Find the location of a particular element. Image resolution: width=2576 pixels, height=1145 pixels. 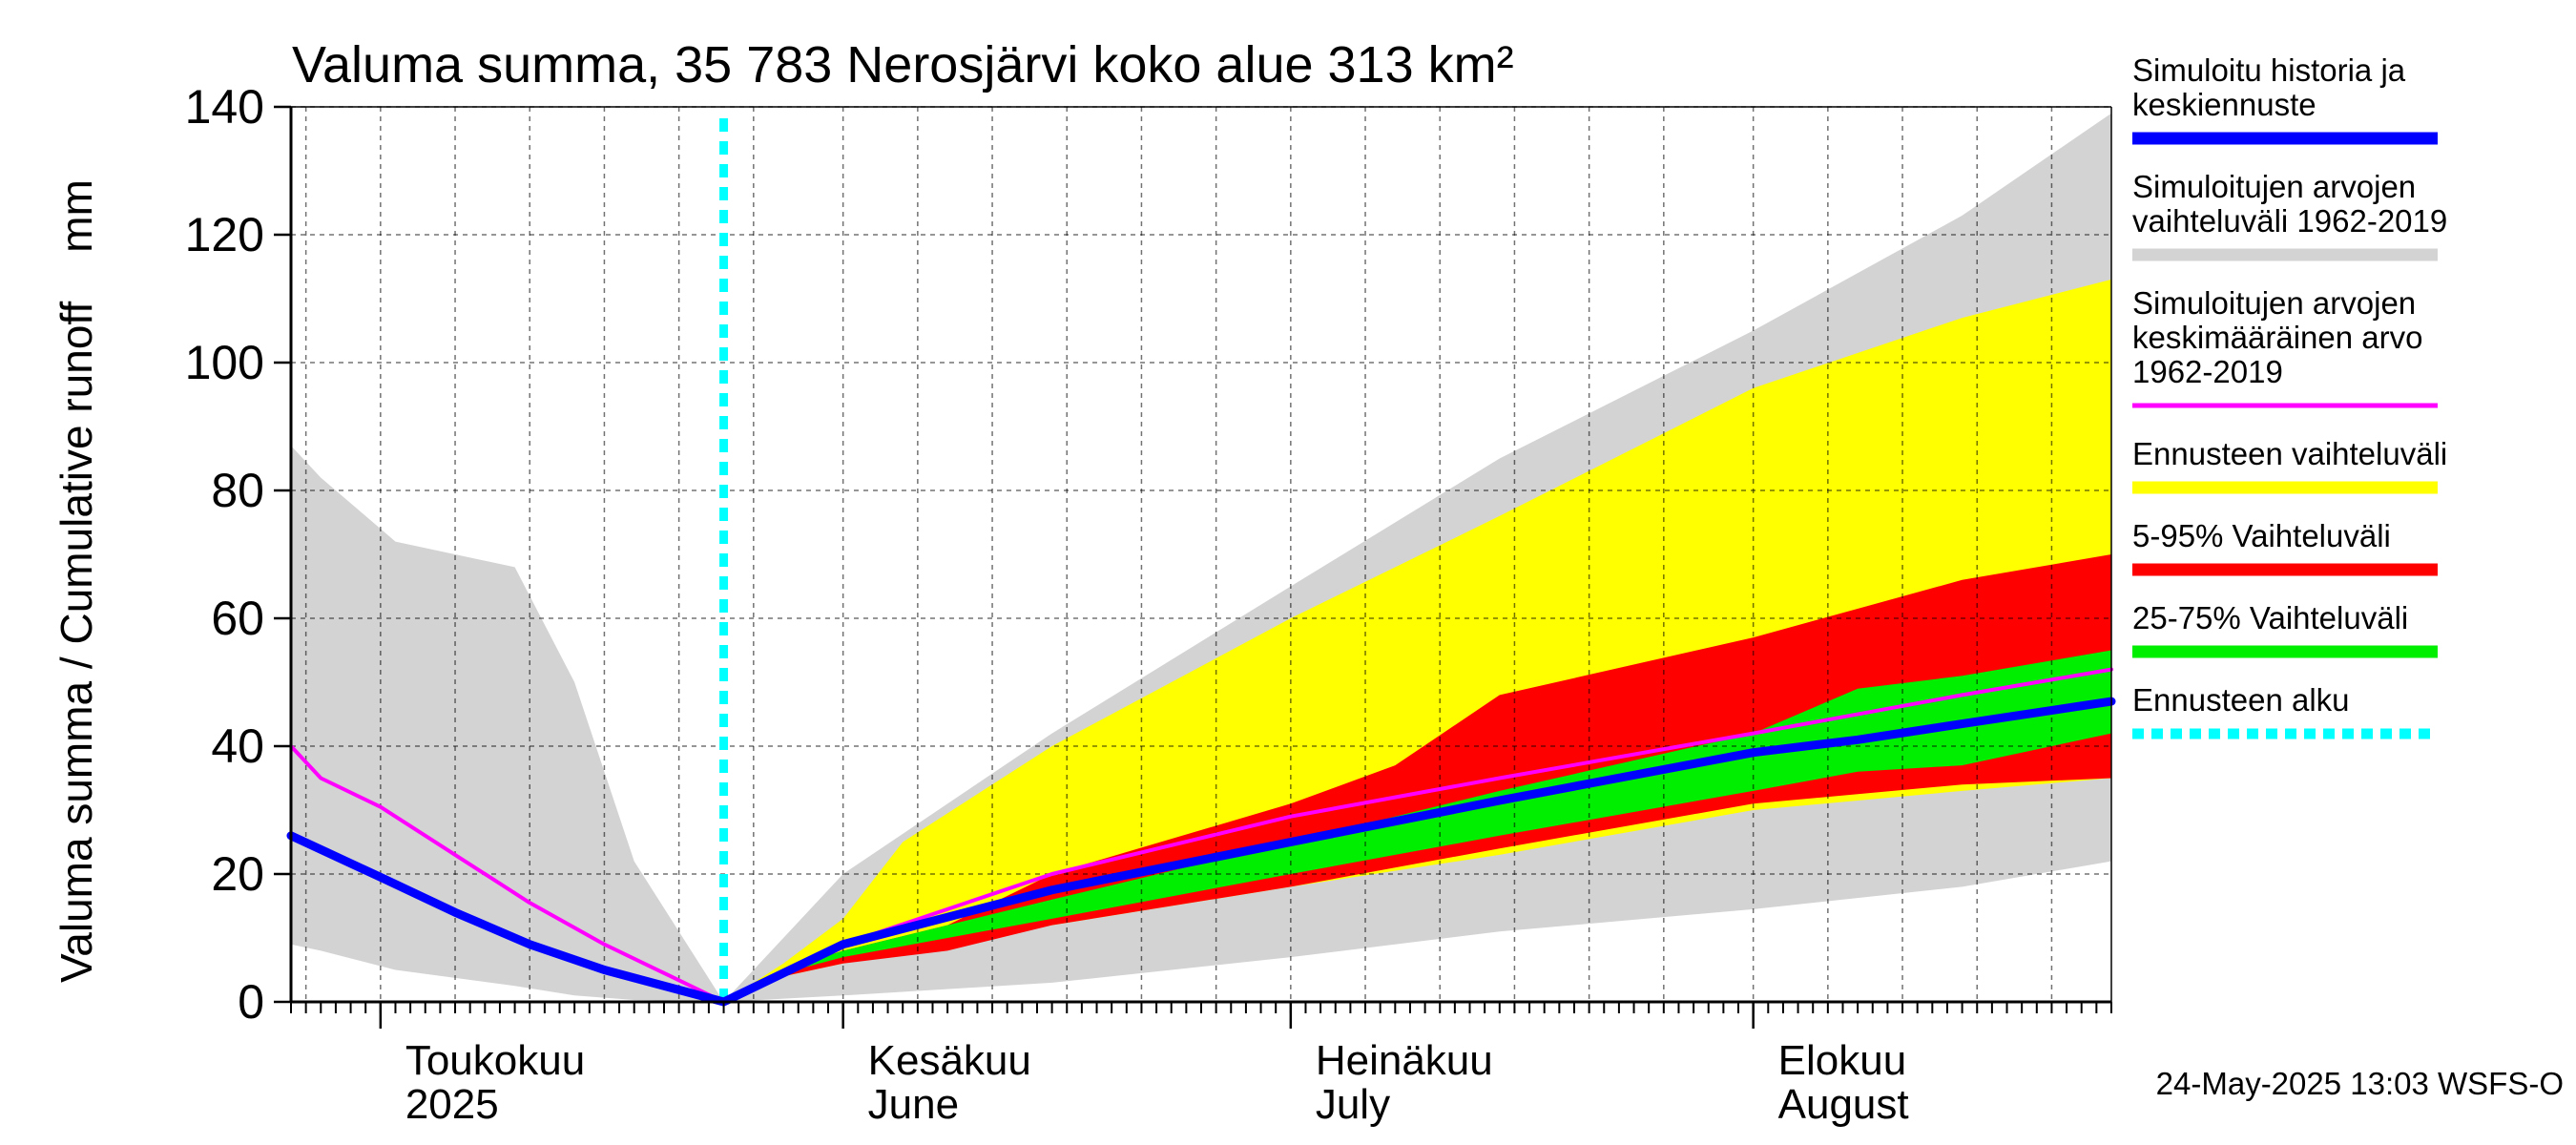

legend-label: vaihteluväli 1962-2019 is located at coordinates (2289, 221).